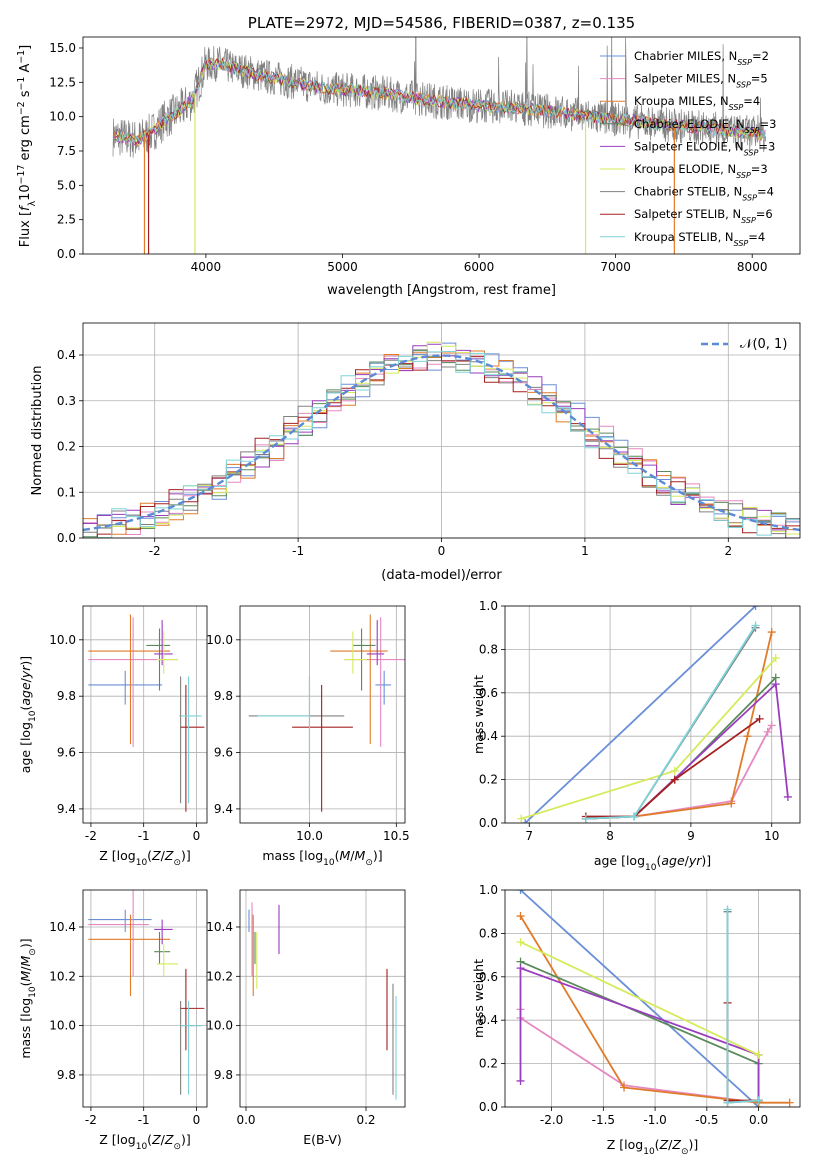 The height and width of the screenshot is (1170, 819). I want to click on legend-label: Chabrier ELODIE, NSSP=3, so click(705, 126).